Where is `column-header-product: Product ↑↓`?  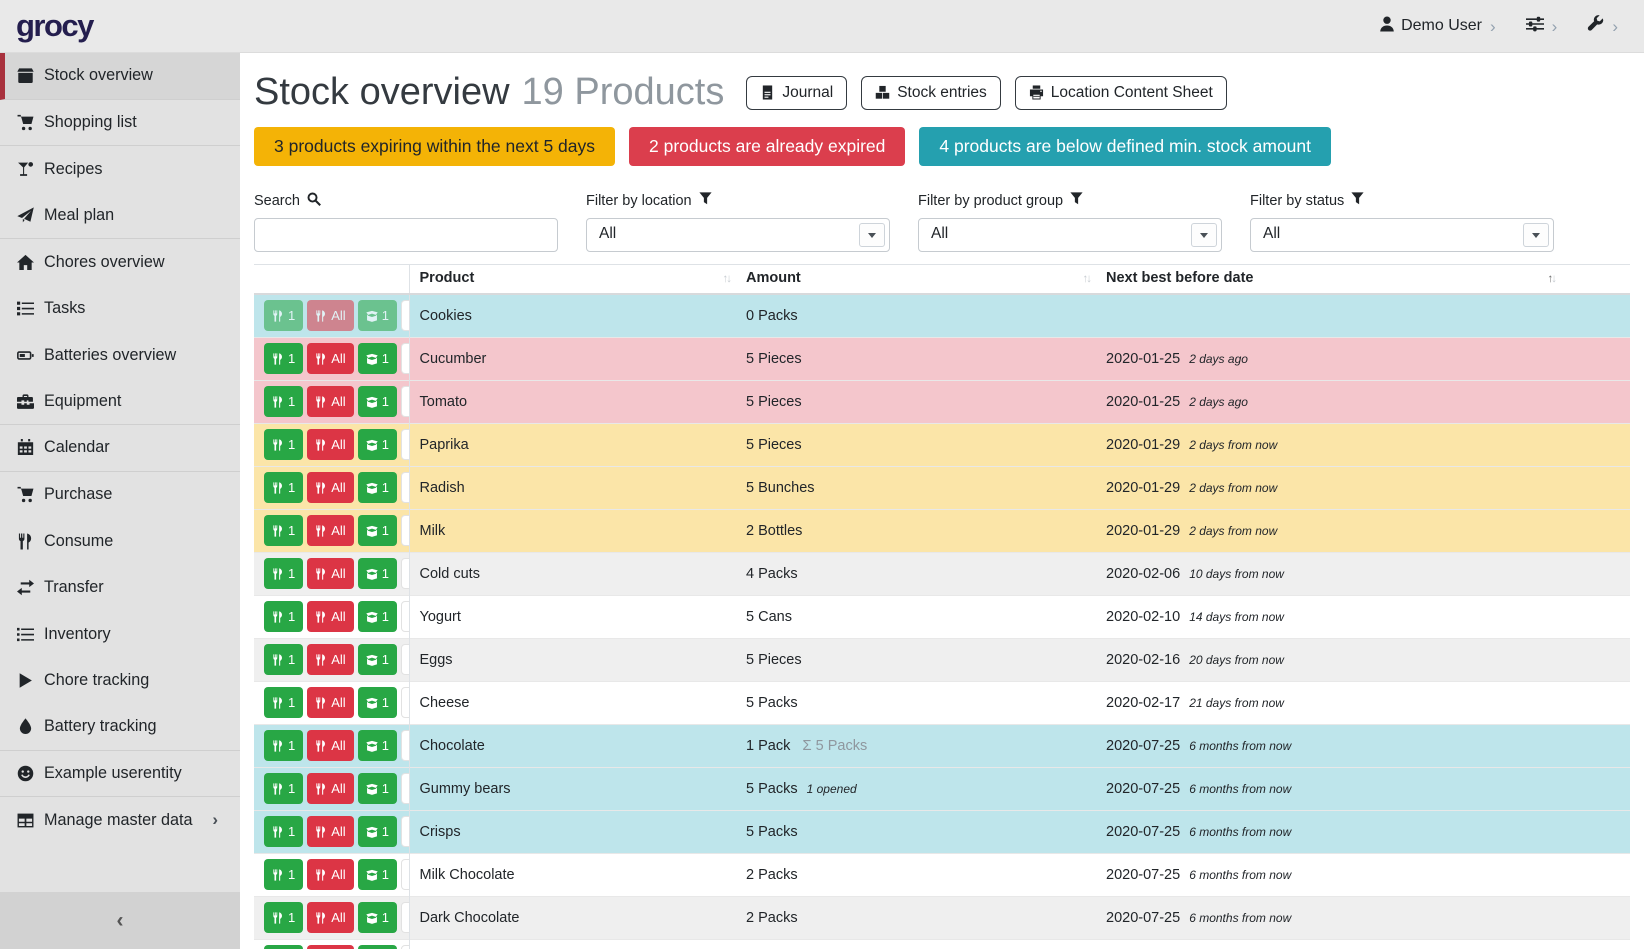
column-header-product: Product ↑↓ is located at coordinates (572, 279).